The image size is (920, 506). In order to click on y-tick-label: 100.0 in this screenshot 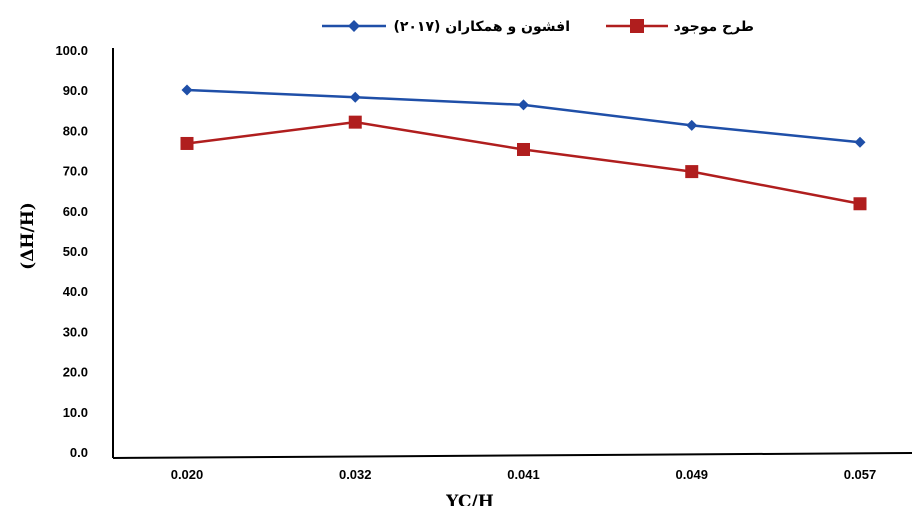, I will do `click(71, 50)`.